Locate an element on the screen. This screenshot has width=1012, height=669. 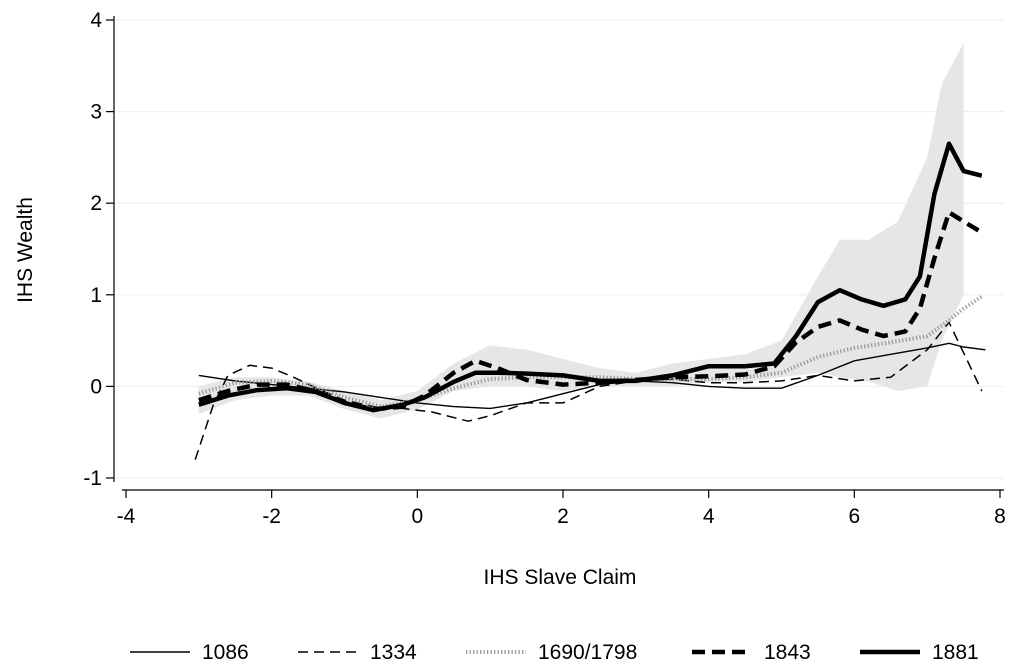
legend-label: 1881 is located at coordinates (955, 652).